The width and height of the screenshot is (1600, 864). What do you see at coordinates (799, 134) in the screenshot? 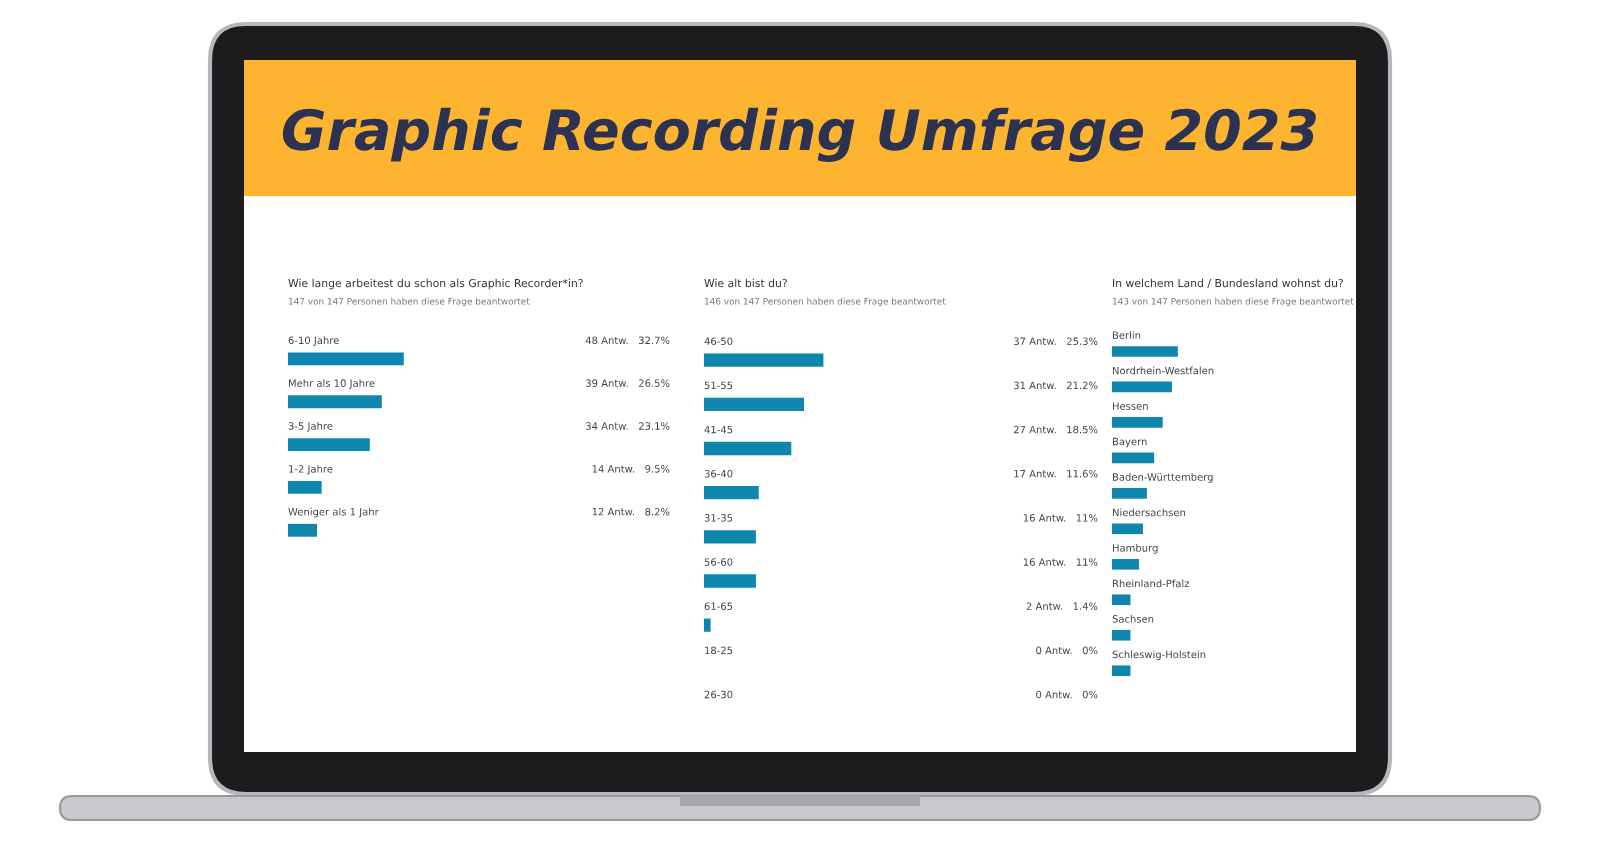
I see `text: Graphic Recording Umfrage 2023` at bounding box center [799, 134].